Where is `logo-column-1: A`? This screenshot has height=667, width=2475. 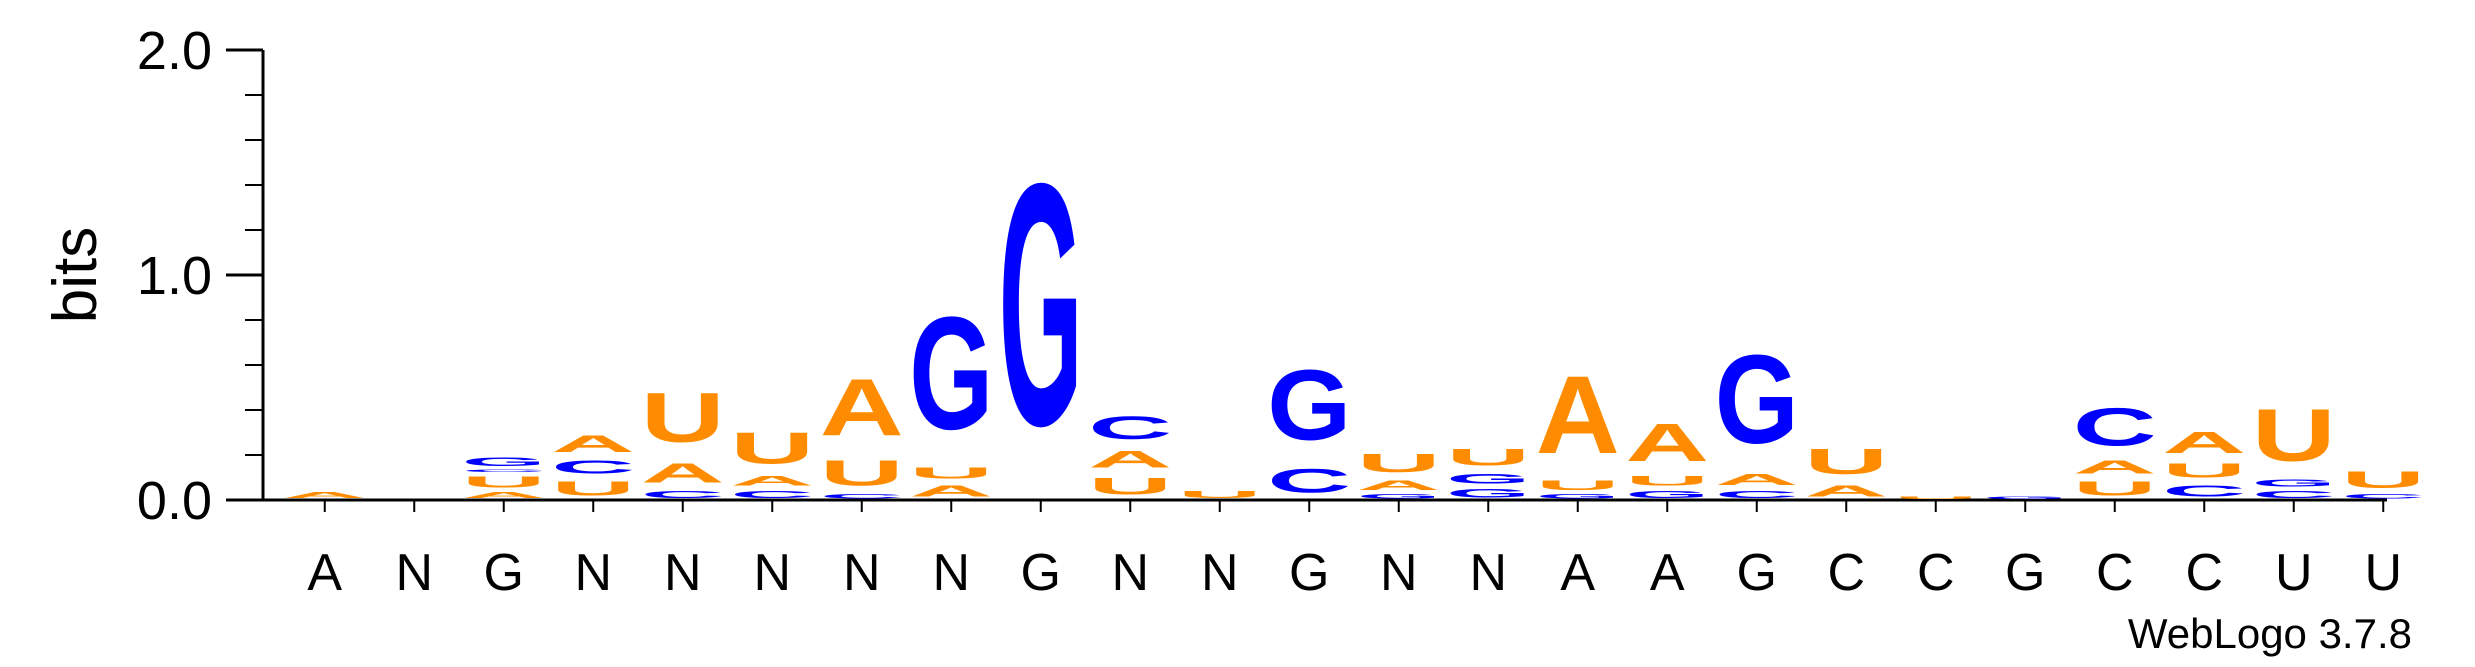 logo-column-1: A is located at coordinates (325, 495).